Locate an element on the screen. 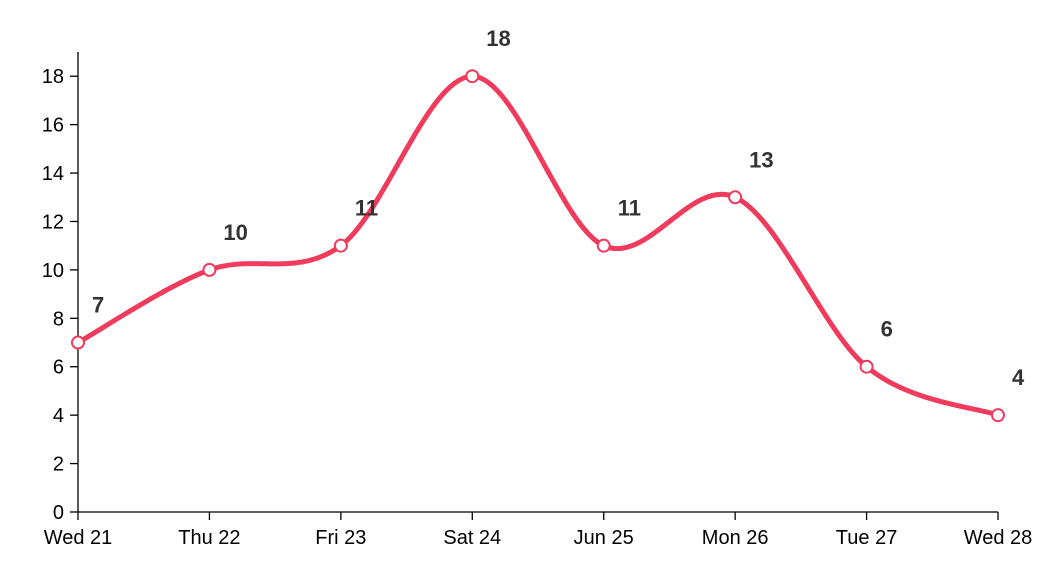 The height and width of the screenshot is (584, 1060). data-label: 18 is located at coordinates (498, 38).